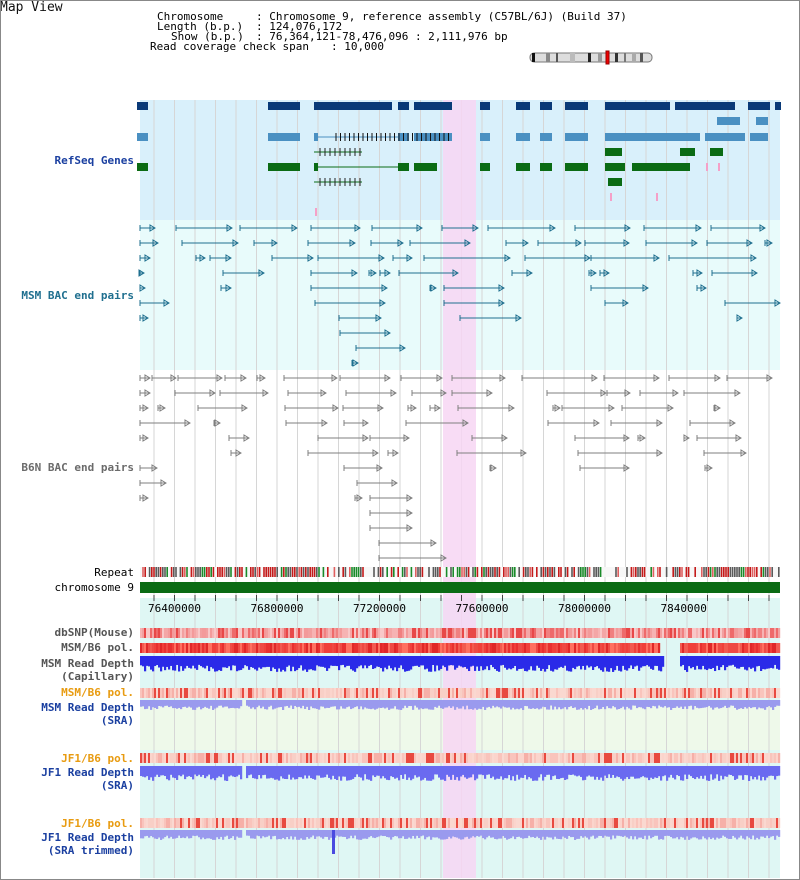 The image size is (800, 880). What do you see at coordinates (87, 779) in the screenshot?
I see `track-label-jf1-read-depth-sra: JF1 Read Depth (SRA)` at bounding box center [87, 779].